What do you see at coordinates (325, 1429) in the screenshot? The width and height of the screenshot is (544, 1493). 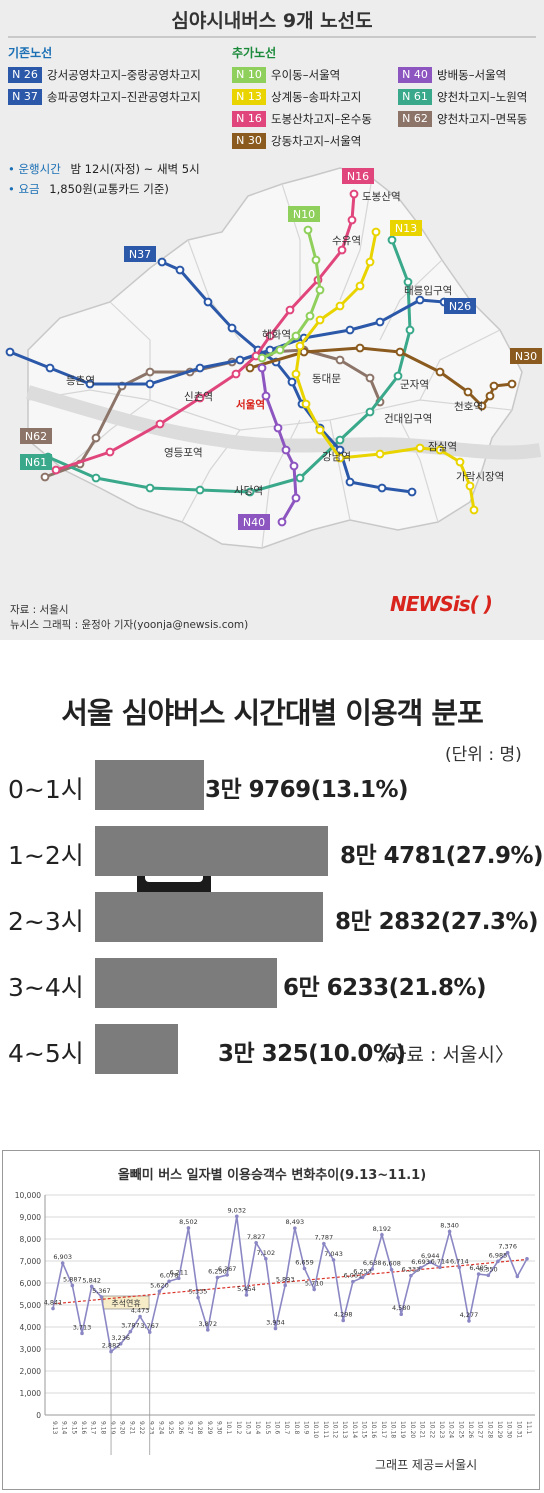 I see `x-tick-label-28: 10.11` at bounding box center [325, 1429].